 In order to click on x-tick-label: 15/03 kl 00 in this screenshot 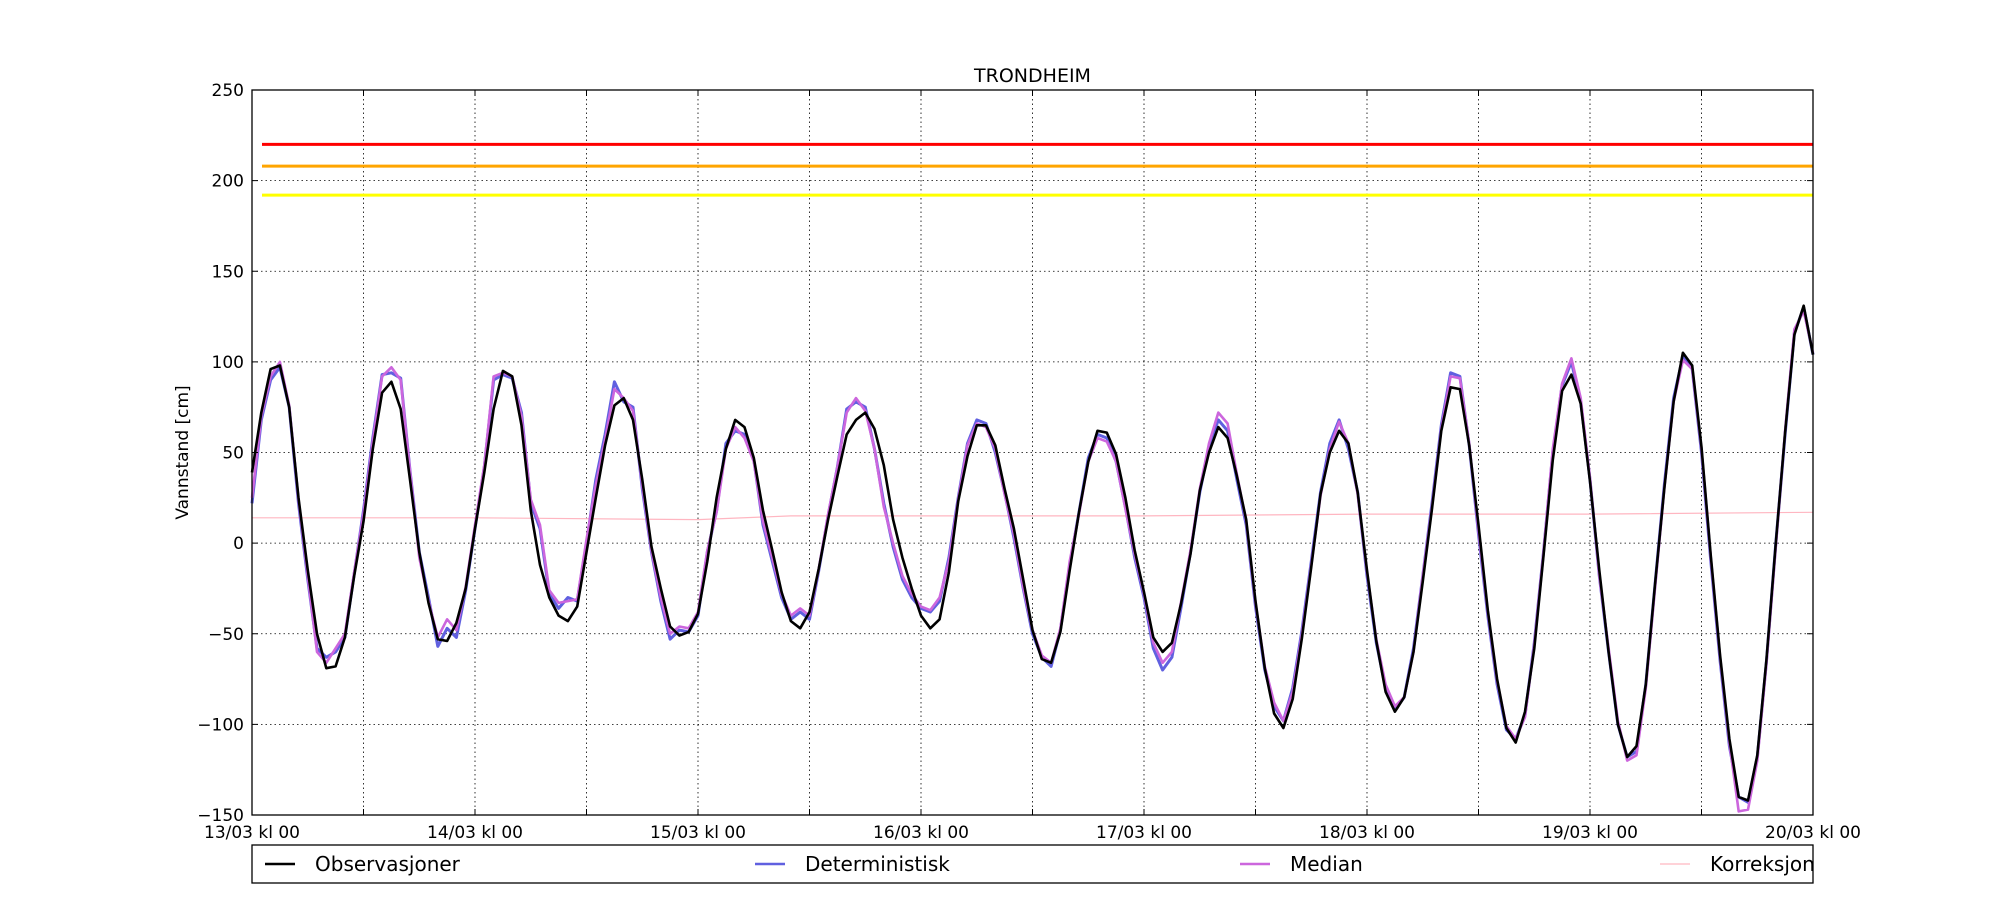, I will do `click(698, 833)`.